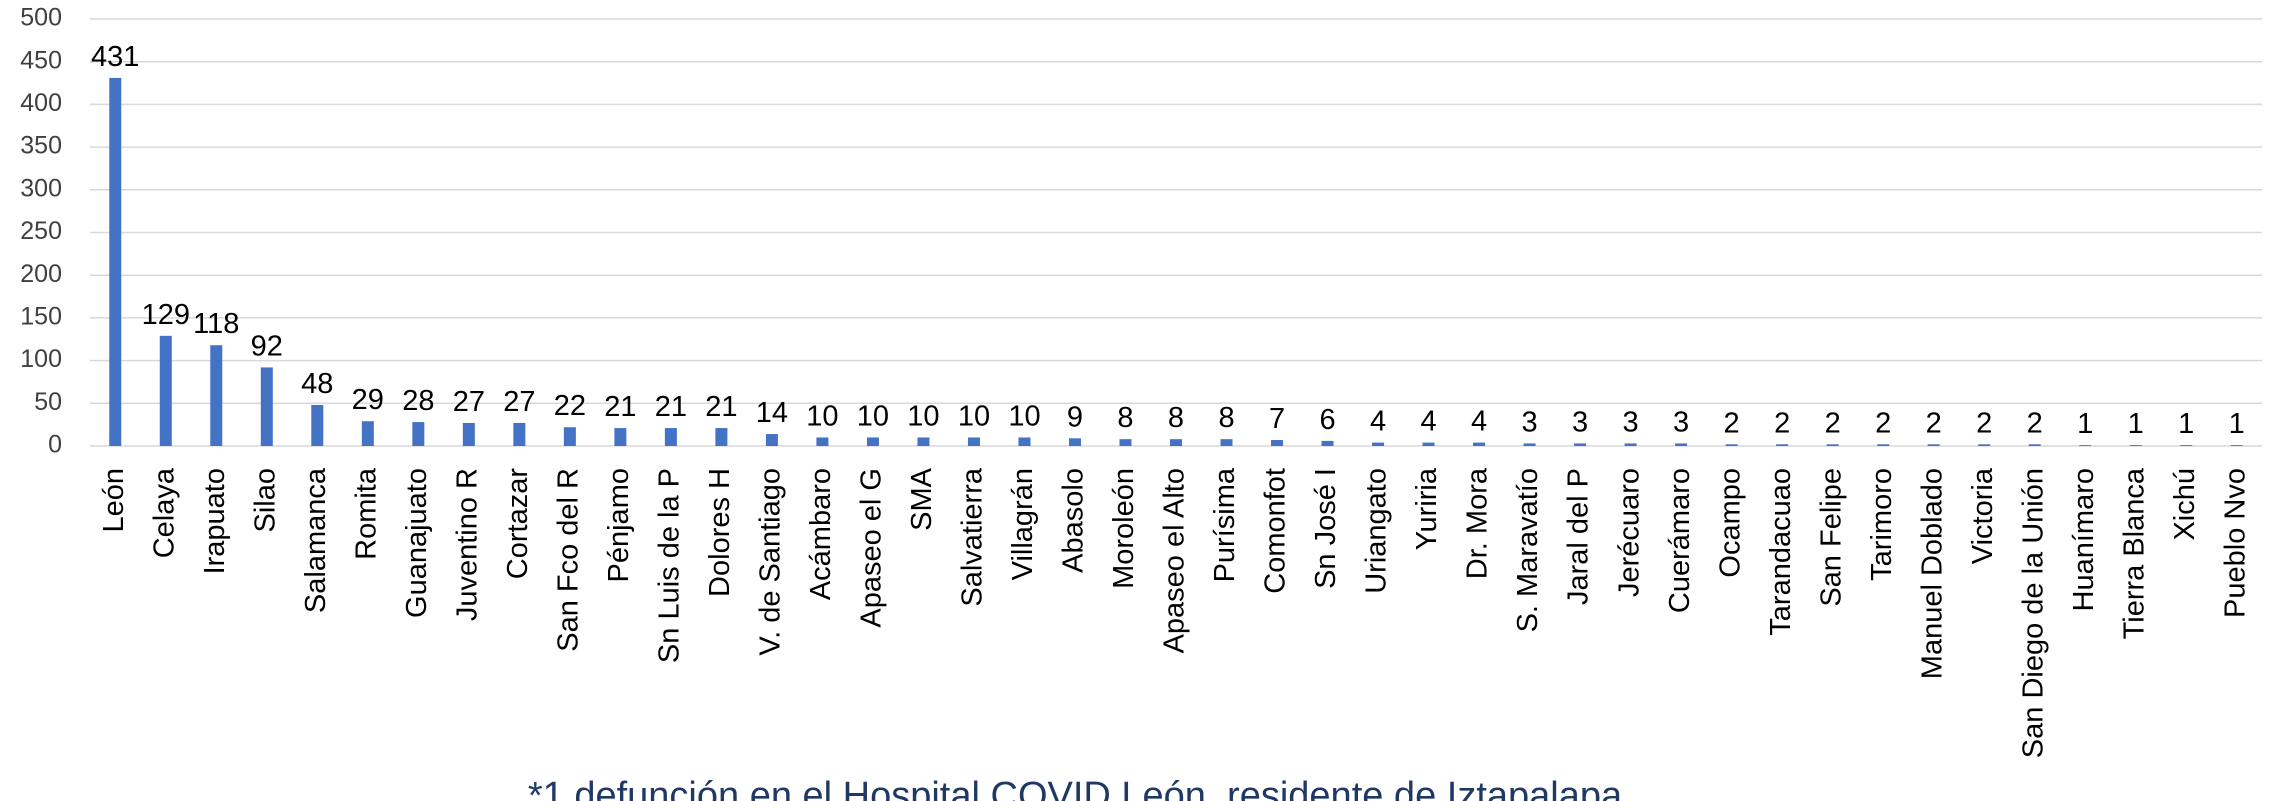  I want to click on data-label: 92, so click(267, 346).